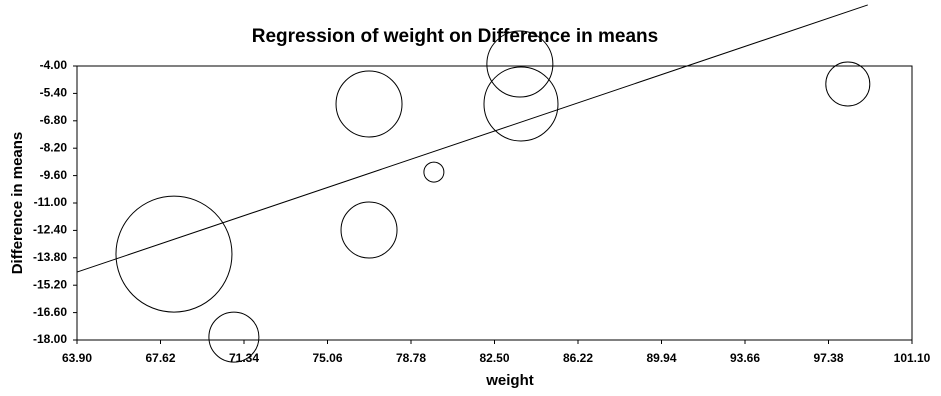  I want to click on x-tick-label: 86.22, so click(578, 358).